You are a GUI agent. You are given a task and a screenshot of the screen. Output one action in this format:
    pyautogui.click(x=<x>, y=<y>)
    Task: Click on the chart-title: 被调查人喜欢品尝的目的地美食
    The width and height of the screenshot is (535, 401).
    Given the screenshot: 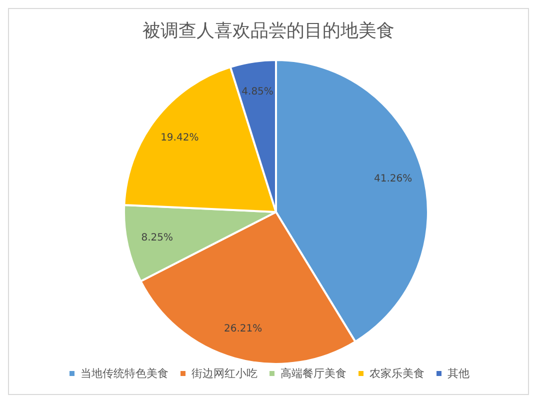 What is the action you would take?
    pyautogui.click(x=268, y=31)
    